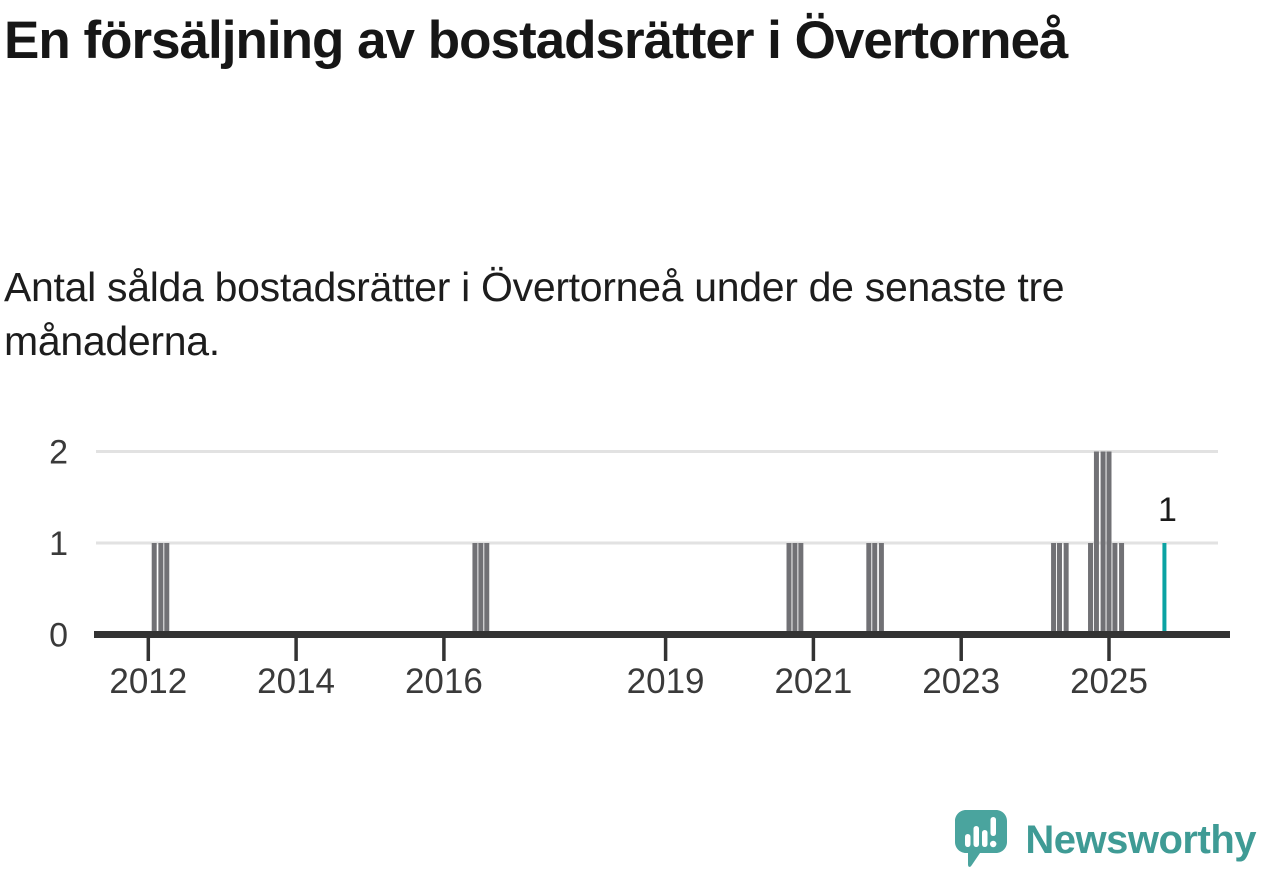 The width and height of the screenshot is (1262, 879). What do you see at coordinates (444, 681) in the screenshot?
I see `x-tick-label: 2016` at bounding box center [444, 681].